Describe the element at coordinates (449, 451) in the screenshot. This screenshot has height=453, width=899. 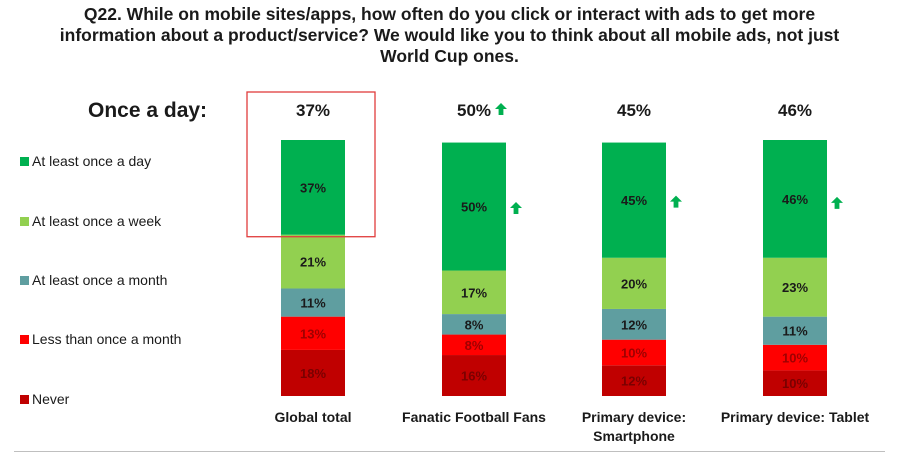
I see `bottom-divider` at that location.